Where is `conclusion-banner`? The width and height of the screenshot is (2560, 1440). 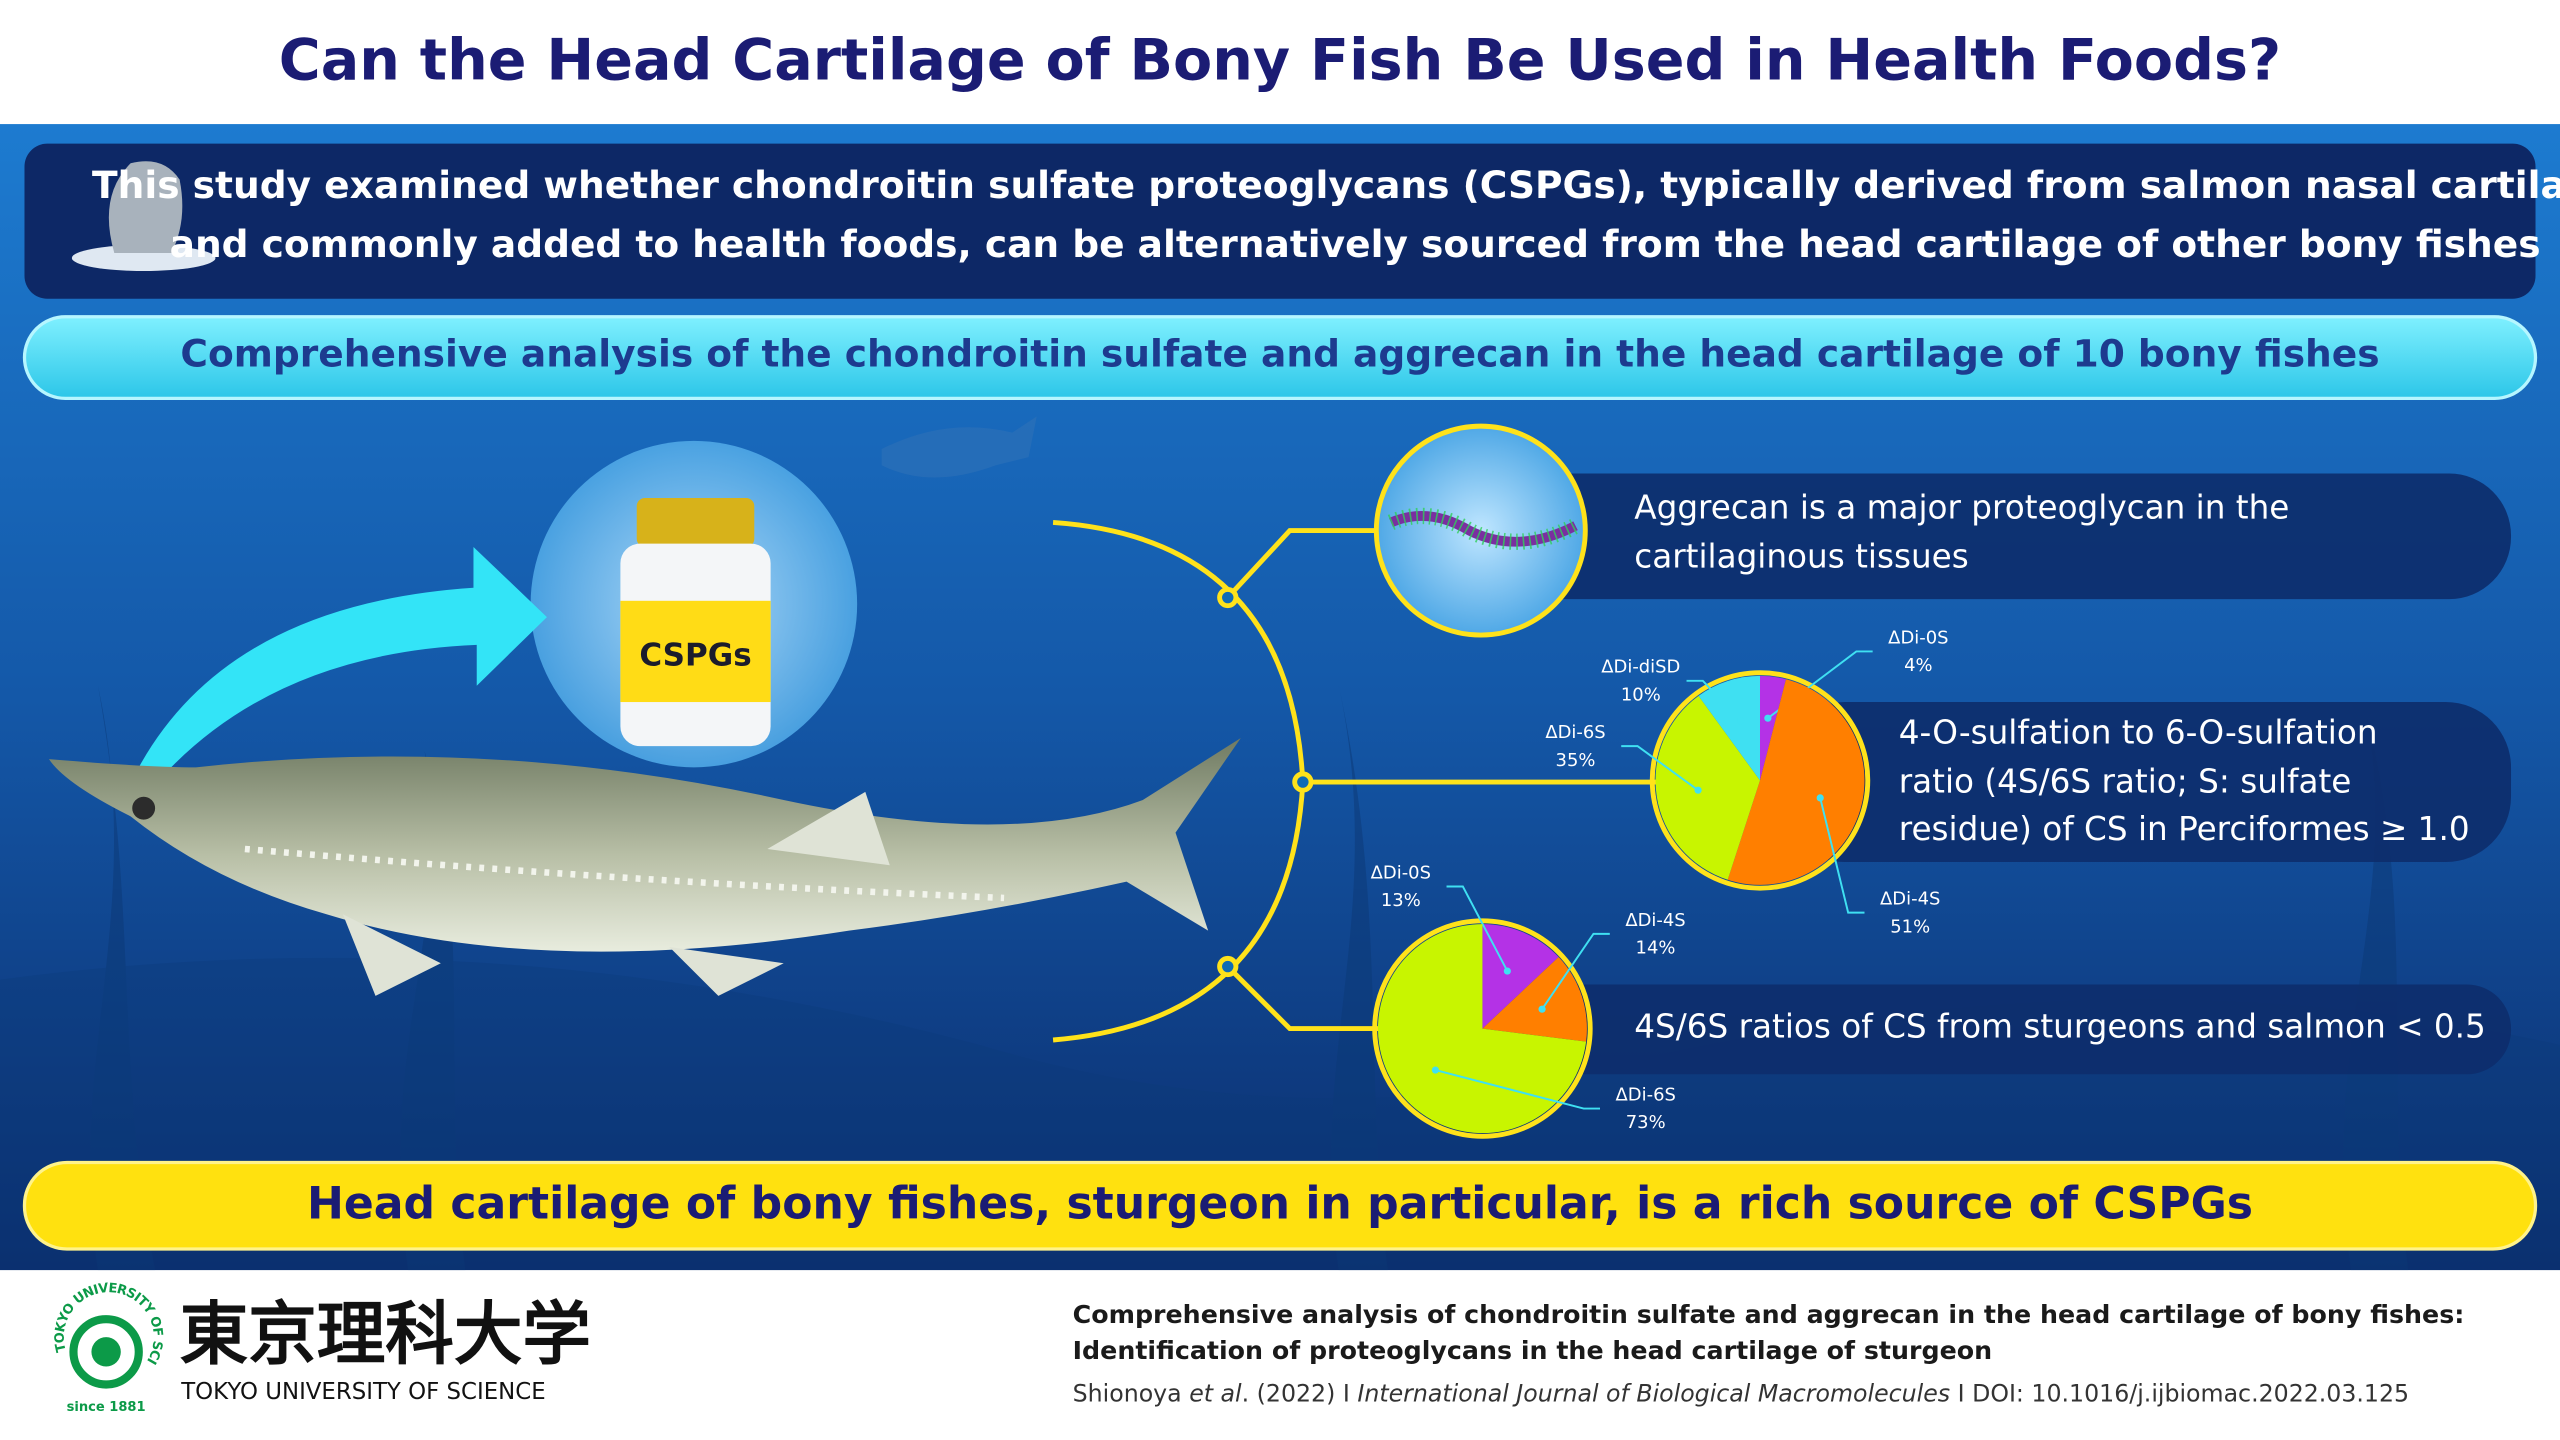 conclusion-banner is located at coordinates (1280, 1205).